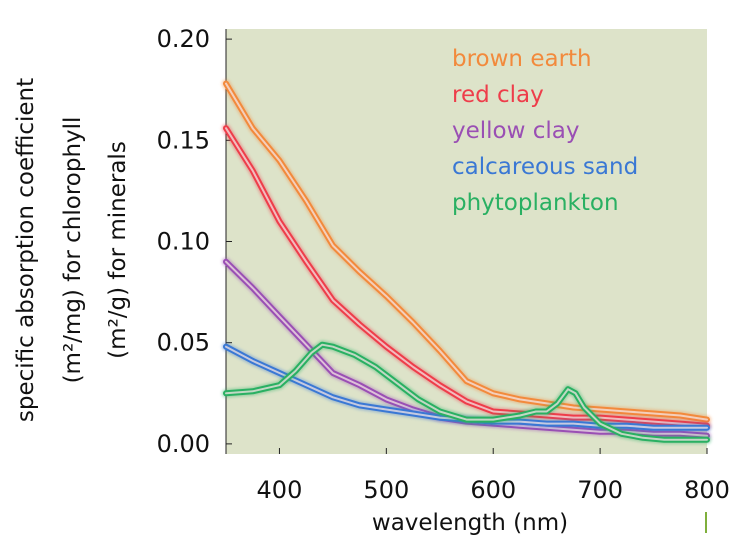  Describe the element at coordinates (183, 444) in the screenshot. I see `y-tick-label: 0.00` at that location.